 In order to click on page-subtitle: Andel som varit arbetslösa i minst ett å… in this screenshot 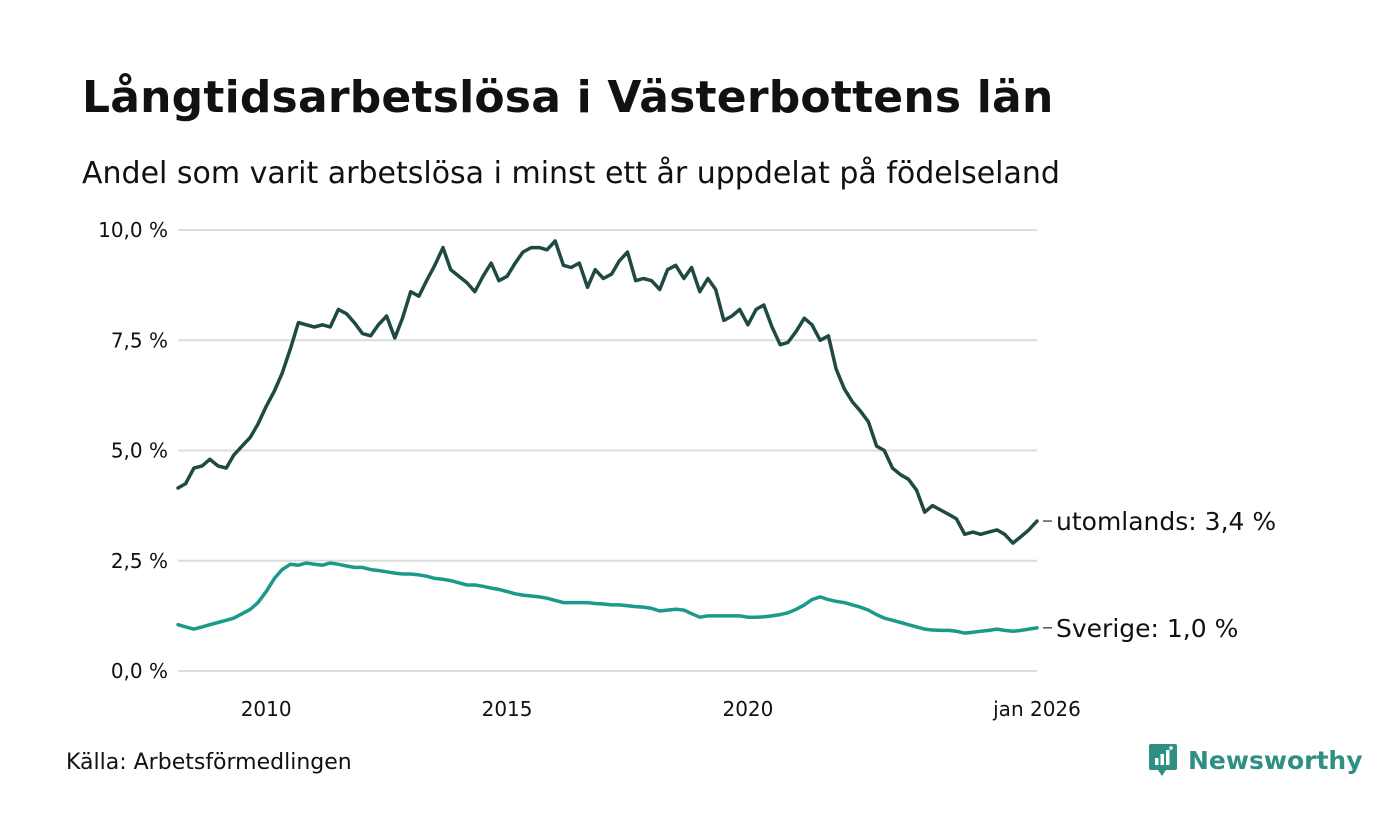, I will do `click(571, 173)`.